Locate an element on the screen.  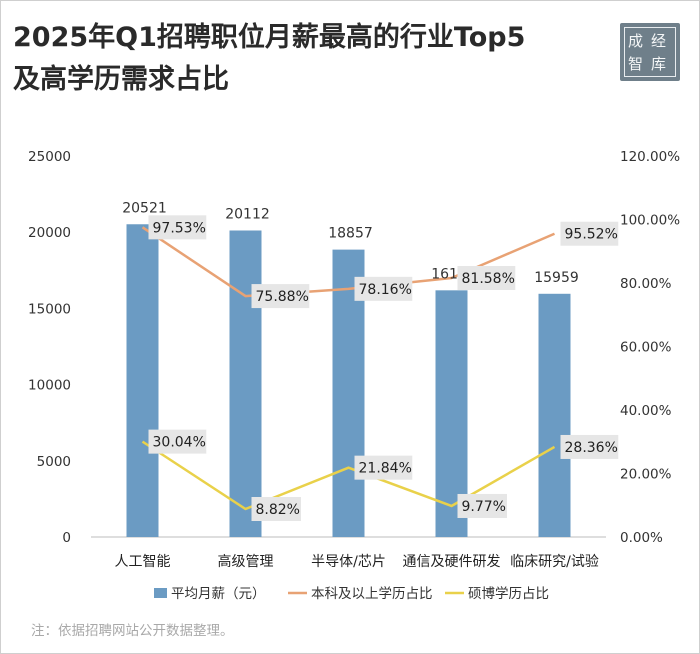
category-label: 人工智能 is located at coordinates (143, 562).